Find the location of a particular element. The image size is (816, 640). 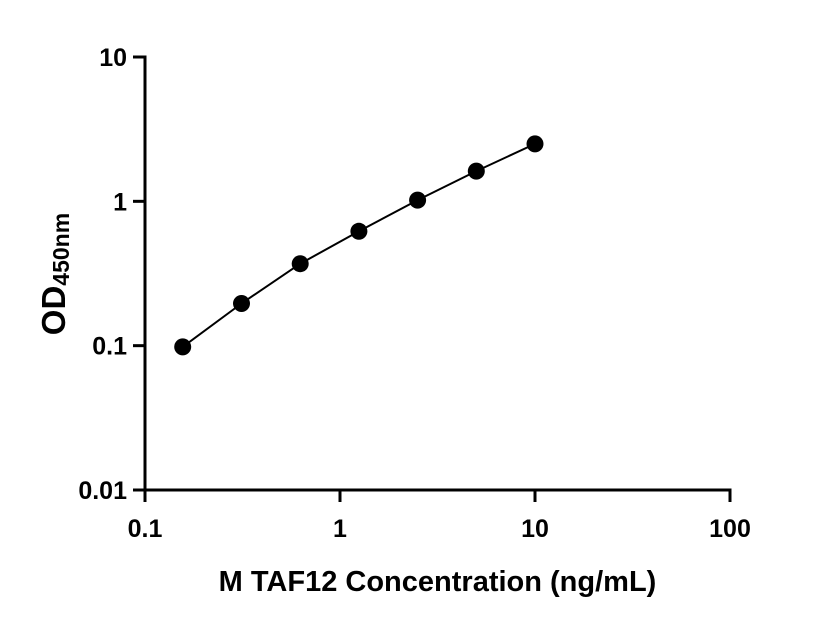

y-axis-title: OD450nm is located at coordinates (54, 274).